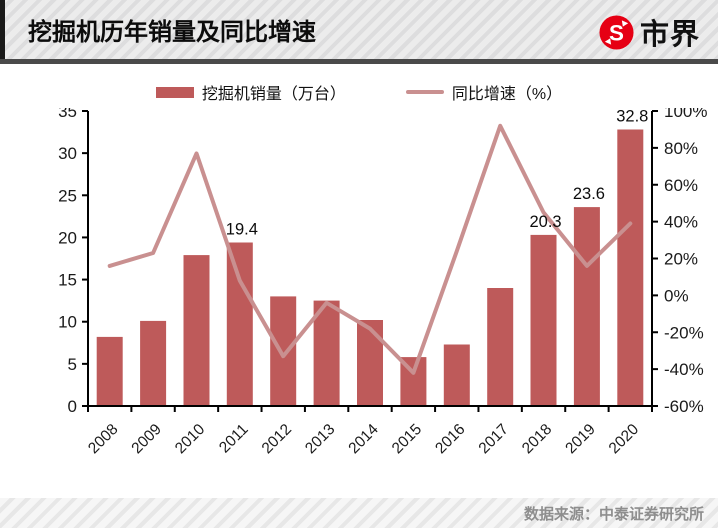 The image size is (718, 528). I want to click on header: 挖掘机历年销量及同比增速 S 市界, so click(359, 29).